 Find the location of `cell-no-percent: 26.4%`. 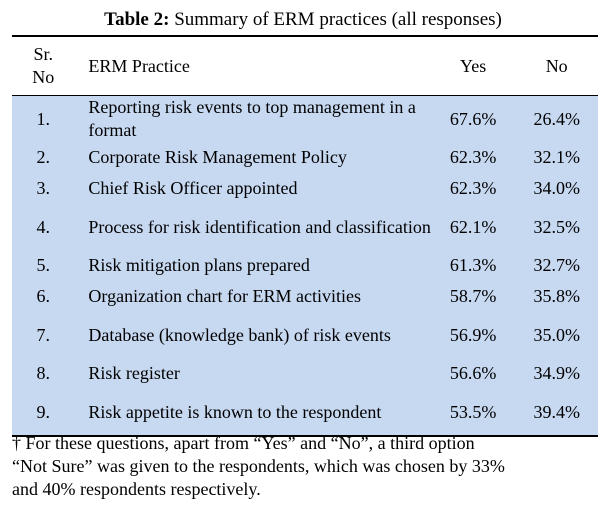

cell-no-percent: 26.4% is located at coordinates (556, 118).